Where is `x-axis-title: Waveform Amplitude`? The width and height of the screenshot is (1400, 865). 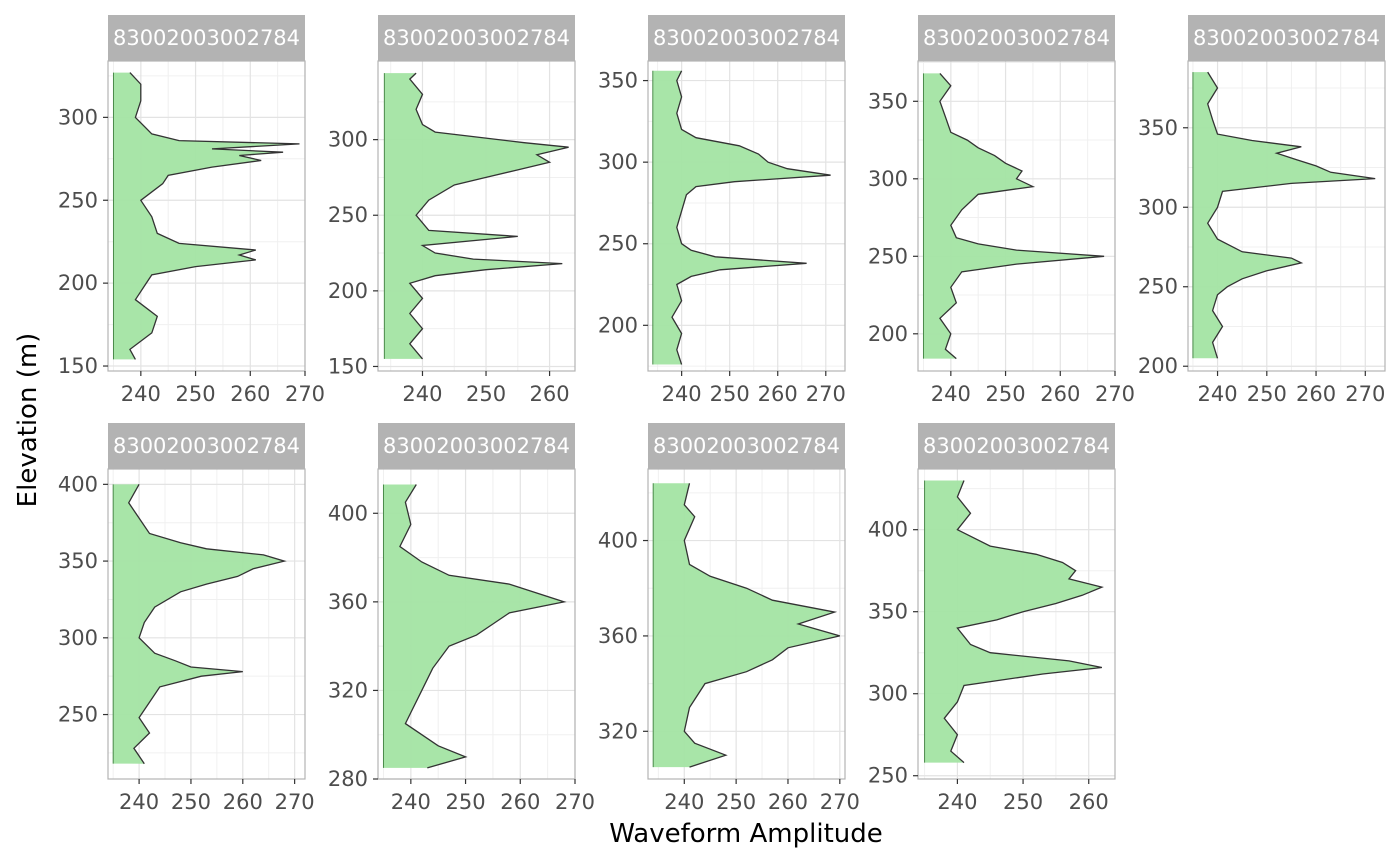 x-axis-title: Waveform Amplitude is located at coordinates (746, 834).